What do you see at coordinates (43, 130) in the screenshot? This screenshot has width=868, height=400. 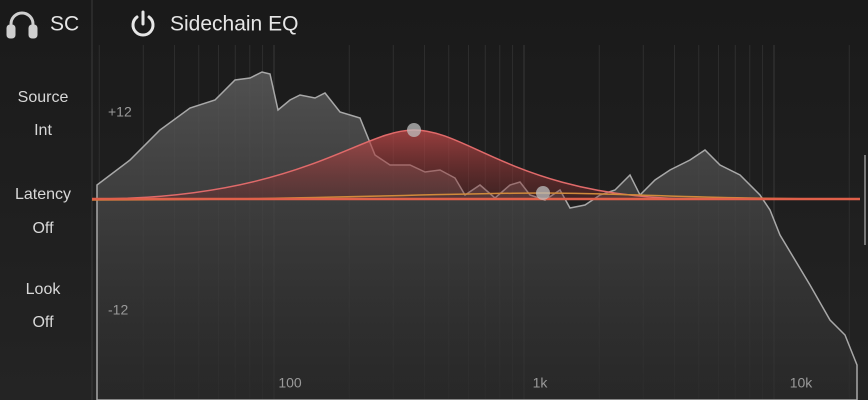 I see `control-value: Int` at bounding box center [43, 130].